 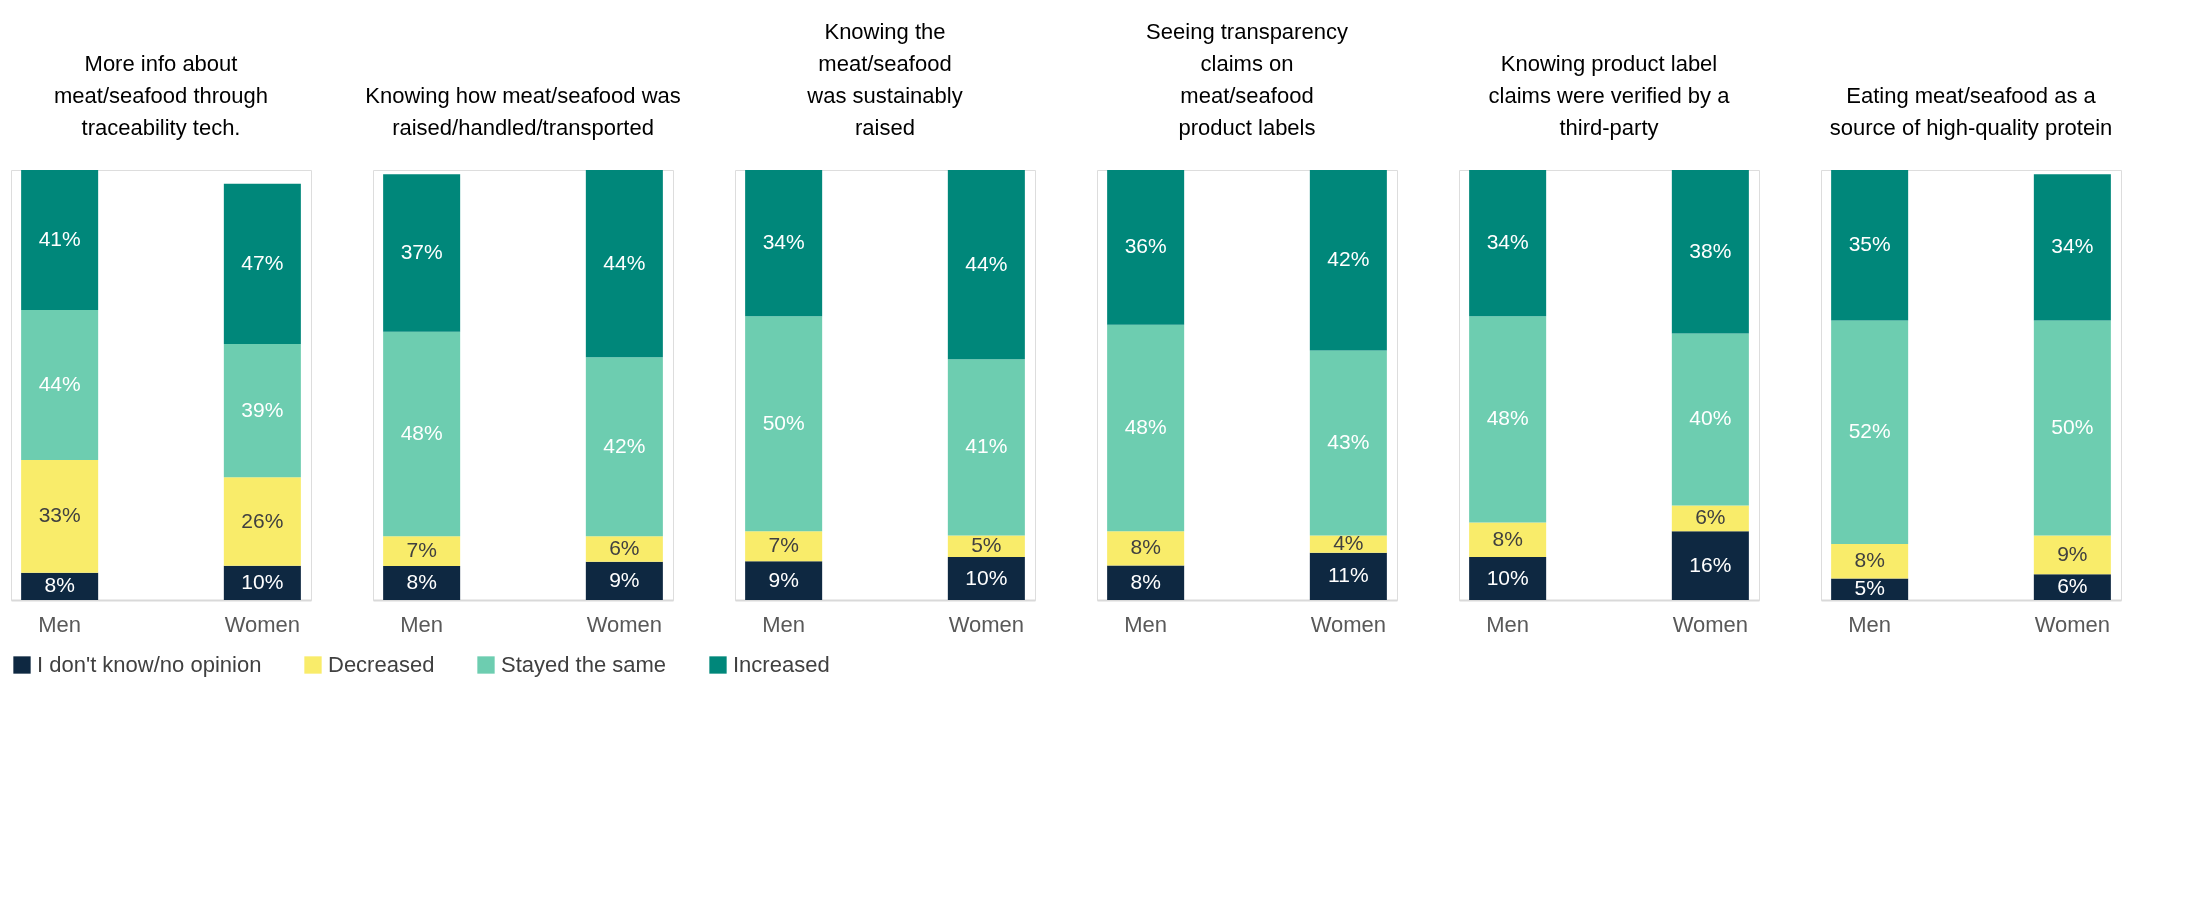 What do you see at coordinates (523, 111) in the screenshot?
I see `chart-title: Knowing how meat/seafood was raised/handled/transported` at bounding box center [523, 111].